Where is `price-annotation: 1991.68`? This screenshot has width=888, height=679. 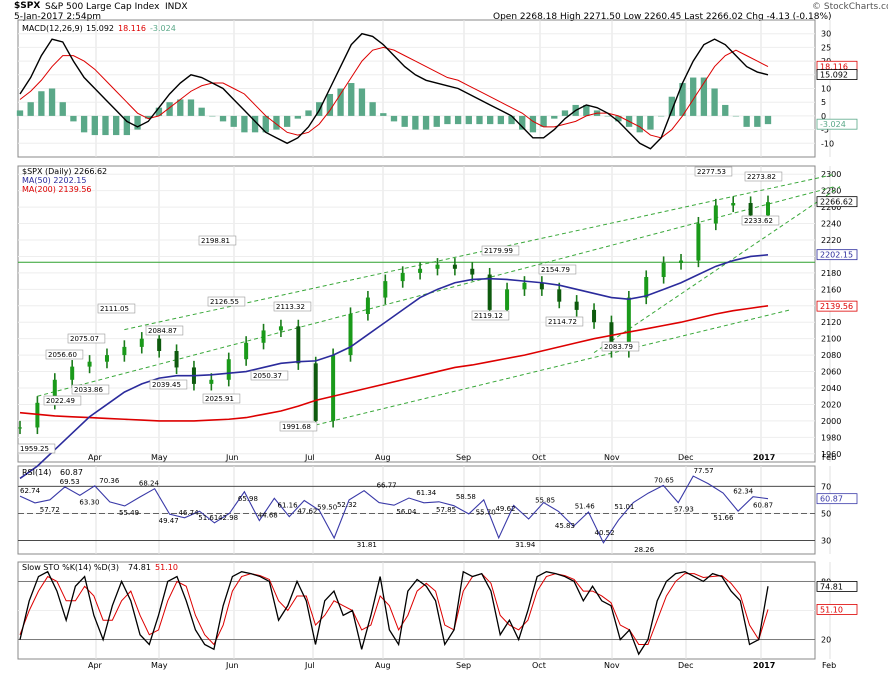
price-annotation: 1991.68 is located at coordinates (296, 427).